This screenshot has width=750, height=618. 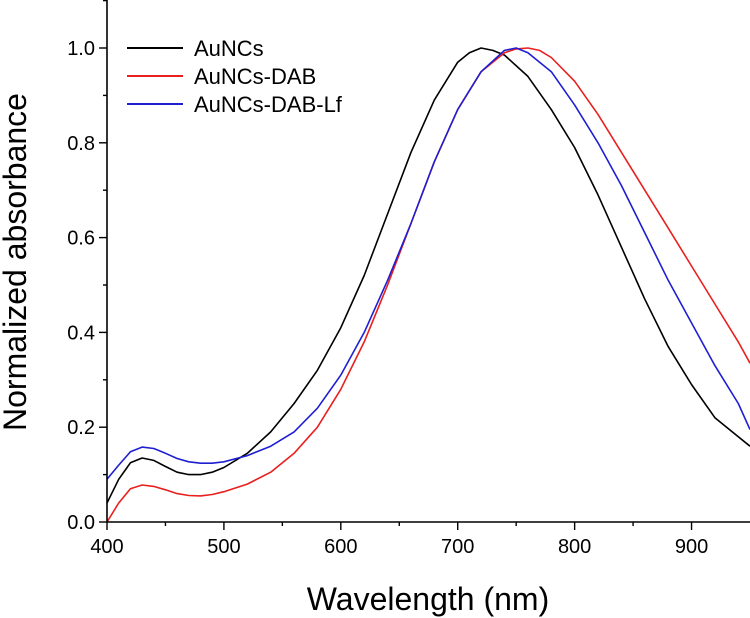 I want to click on x-tick-label: 800, so click(x=574, y=547).